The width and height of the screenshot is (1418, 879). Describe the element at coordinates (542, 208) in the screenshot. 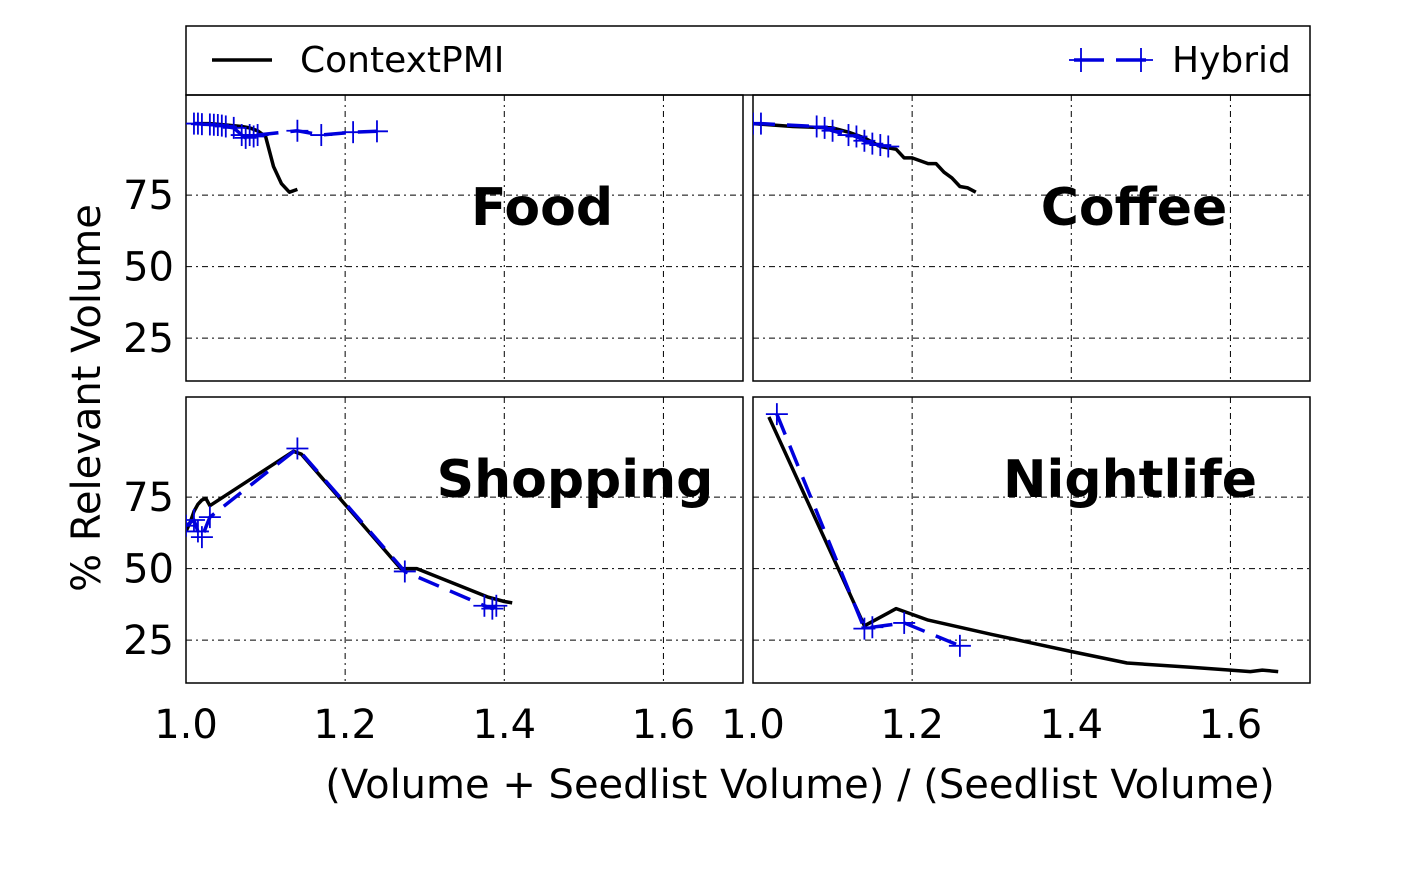

I see `panel-title-food: Food` at that location.